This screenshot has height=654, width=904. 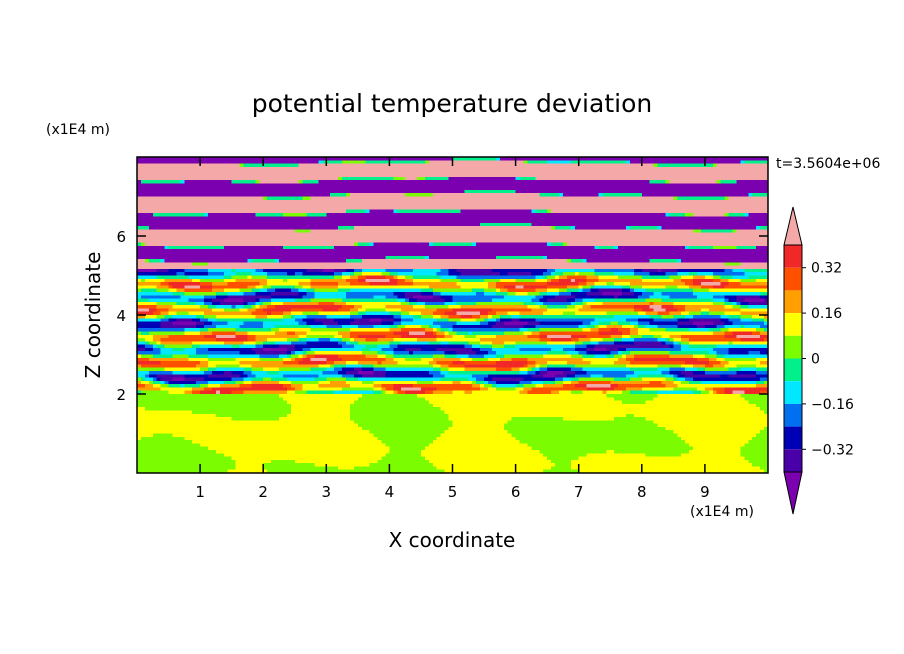 I want to click on time-label: t=3.5604e+06, so click(x=828, y=164).